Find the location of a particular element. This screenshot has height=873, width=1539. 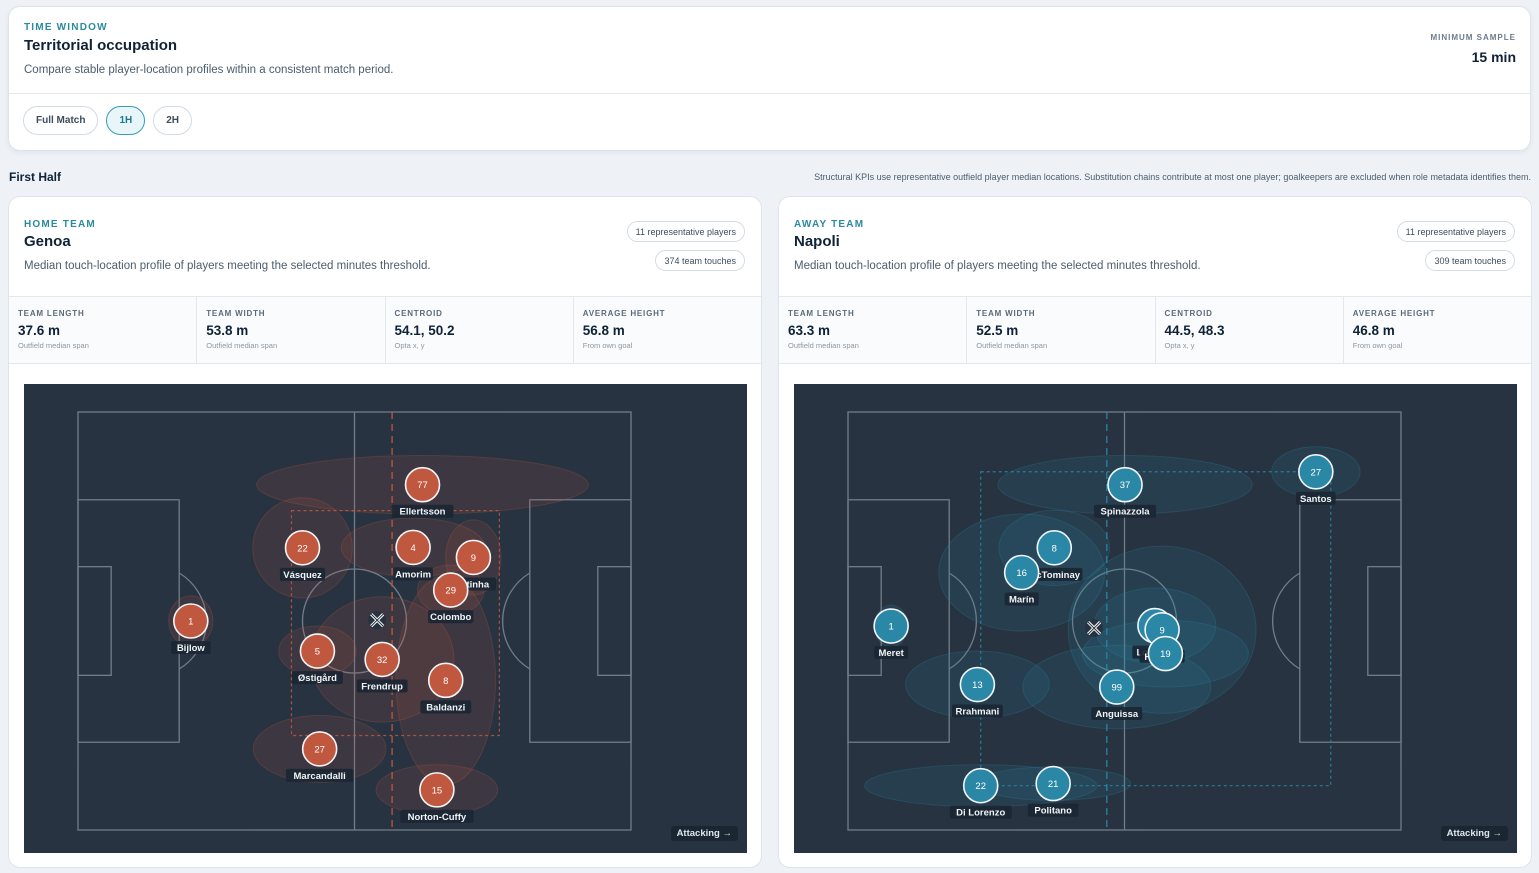

centre-circle is located at coordinates (354, 621).